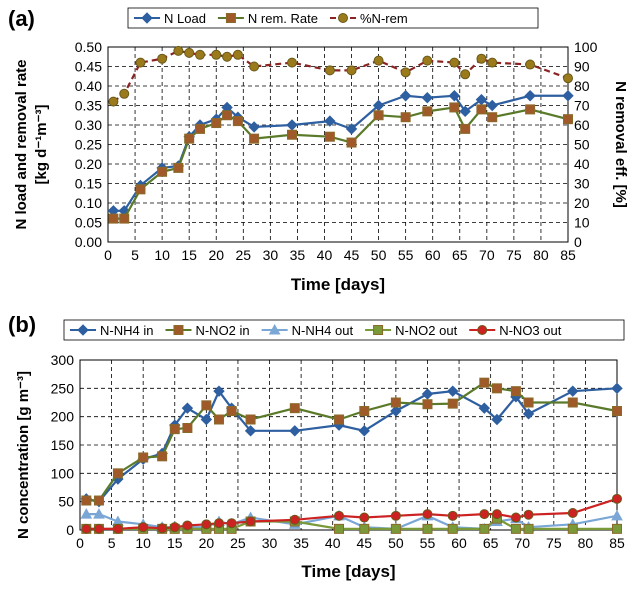 Image resolution: width=630 pixels, height=609 pixels. Describe the element at coordinates (365, 543) in the screenshot. I see `x-tick-label: 45` at that location.